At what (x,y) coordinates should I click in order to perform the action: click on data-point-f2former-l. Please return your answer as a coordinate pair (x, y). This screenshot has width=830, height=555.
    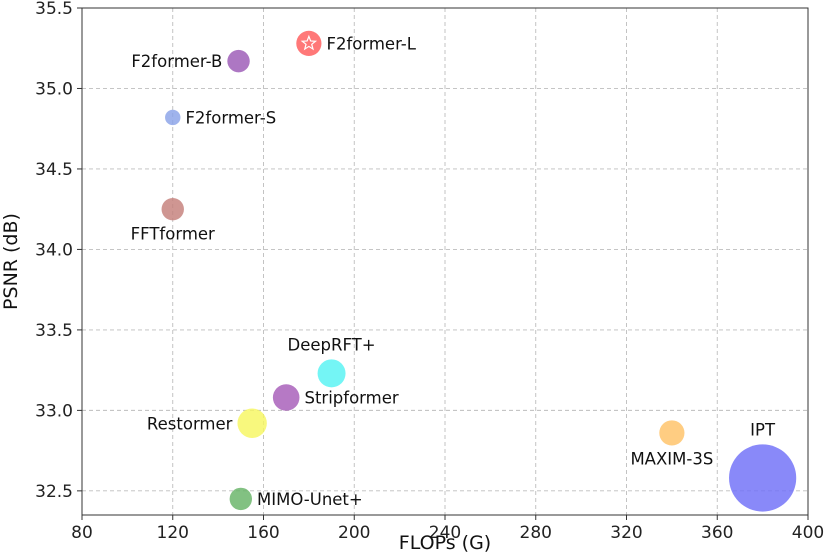
    Looking at the image, I should click on (309, 43).